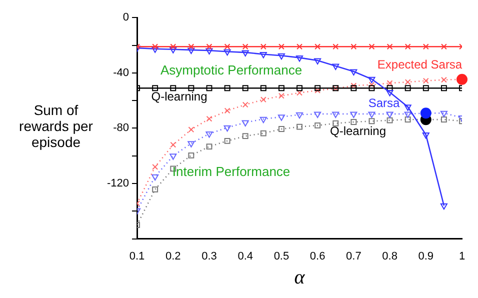 The height and width of the screenshot is (298, 478). I want to click on y-tick-label: -40, so click(121, 72).